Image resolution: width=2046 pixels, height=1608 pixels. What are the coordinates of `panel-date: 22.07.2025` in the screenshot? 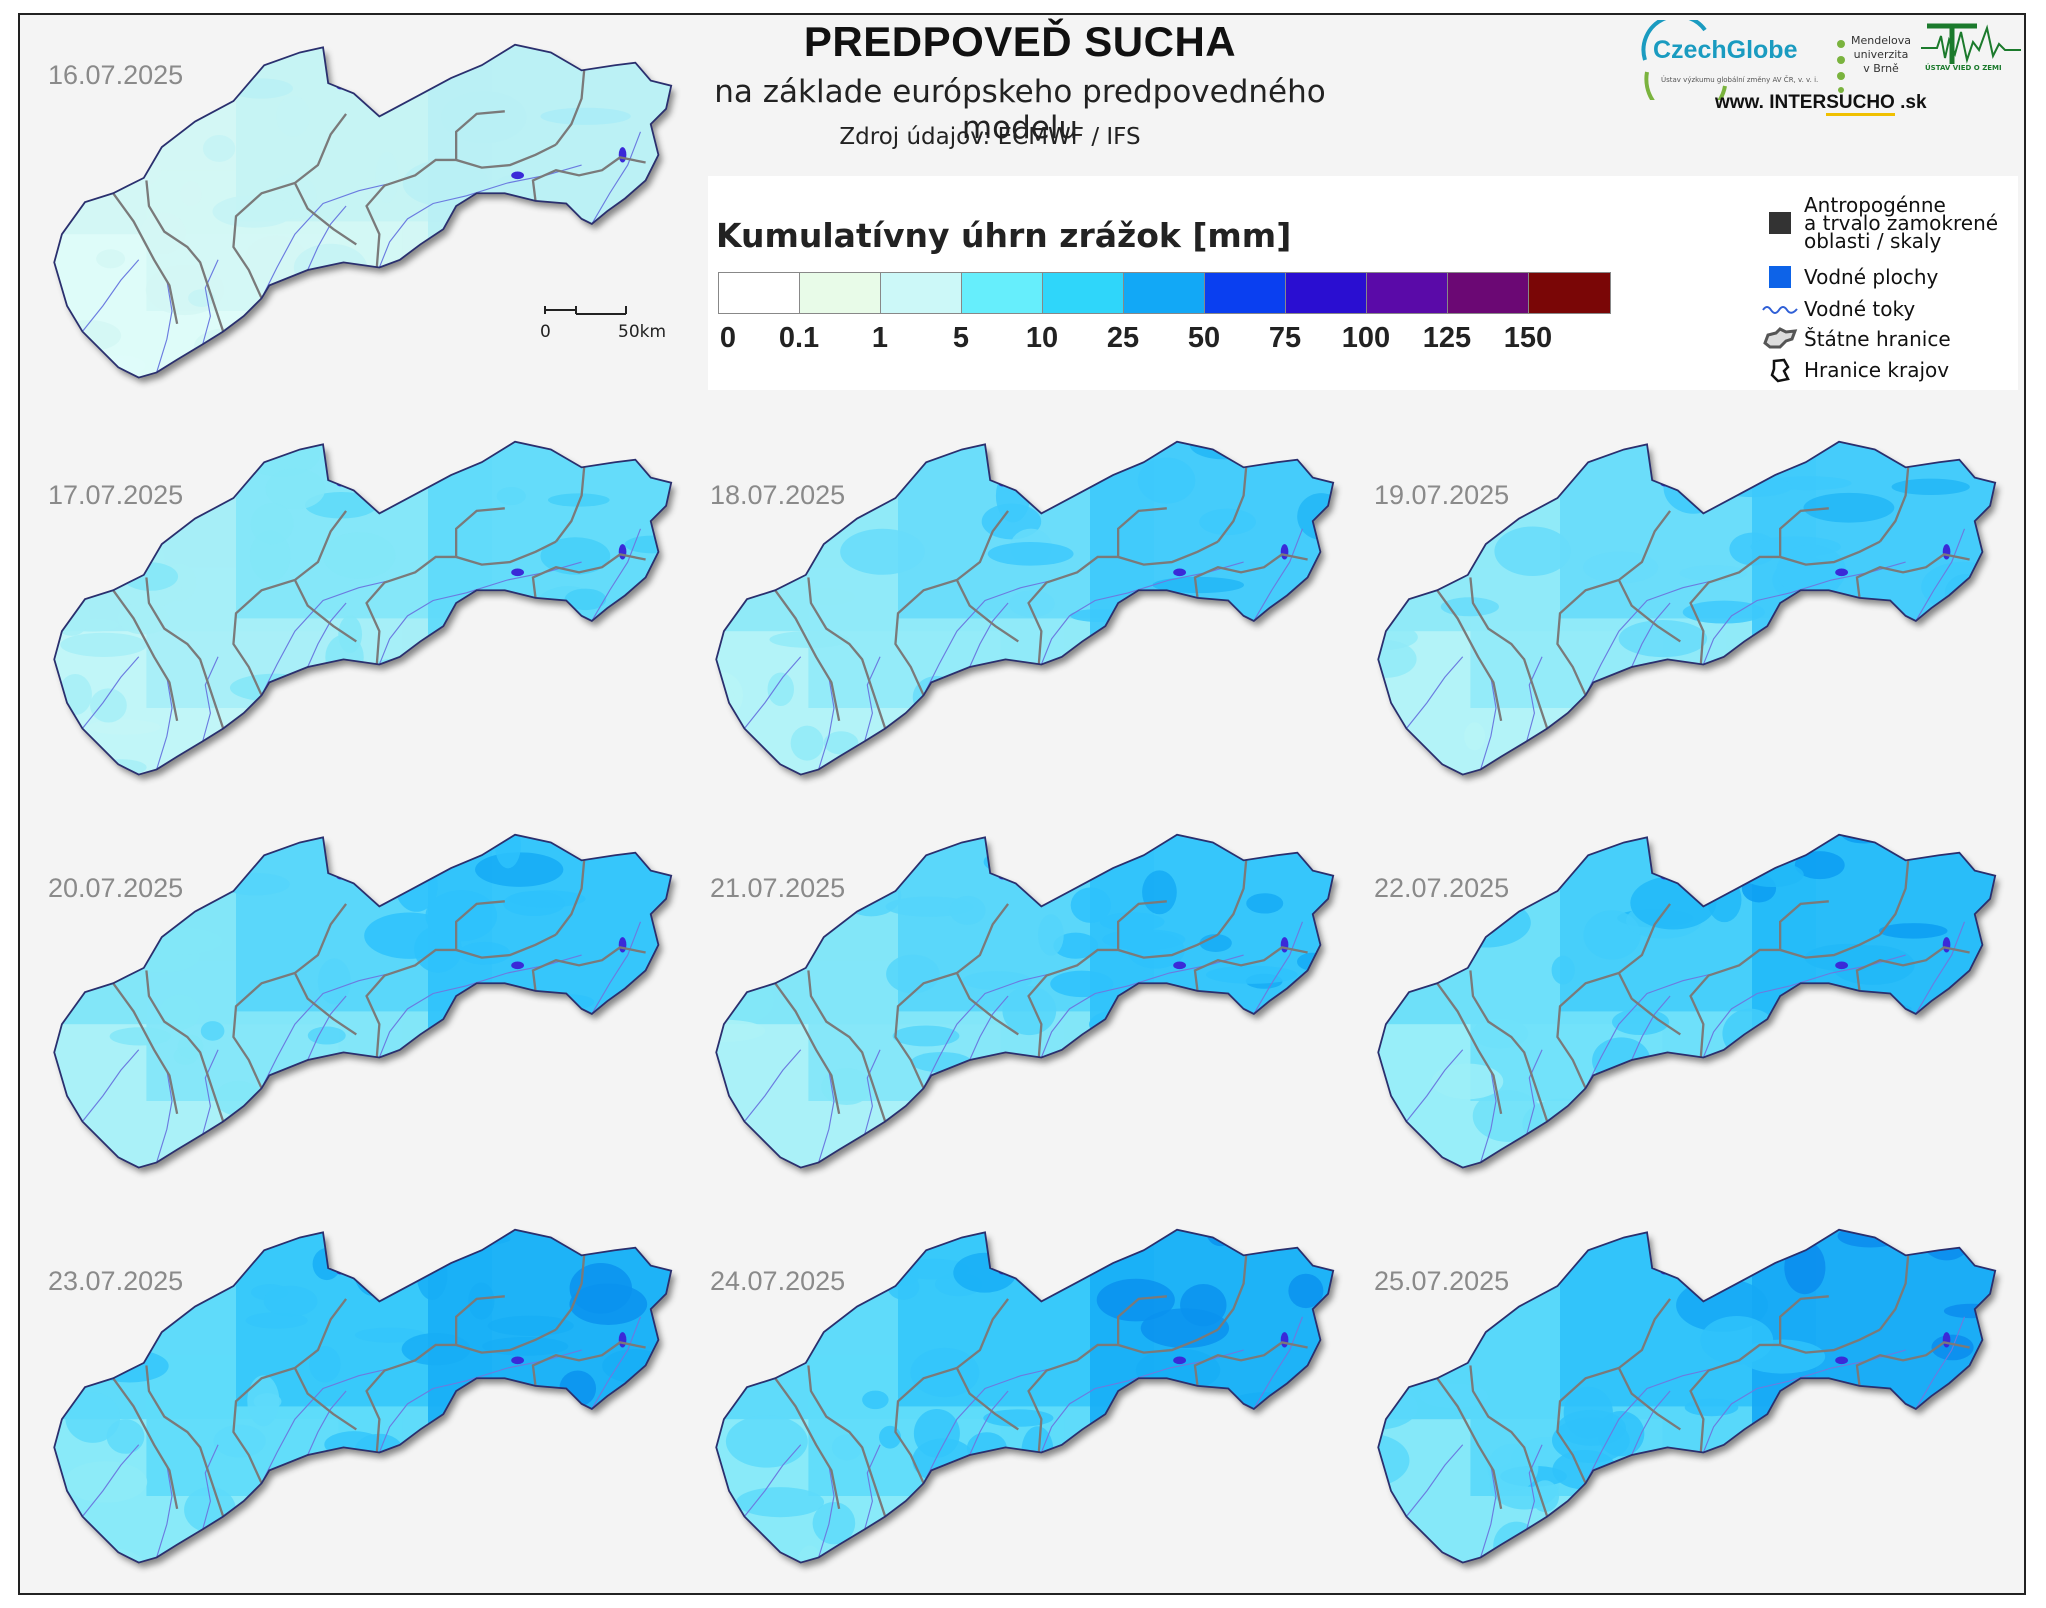 It's located at (1442, 888).